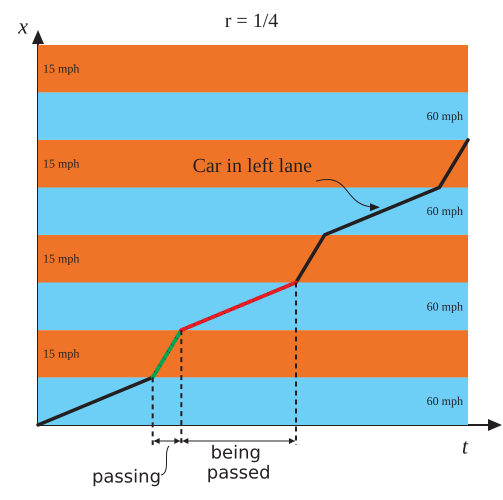 The width and height of the screenshot is (503, 500). I want to click on chart-title: r = 1/4, so click(251, 21).